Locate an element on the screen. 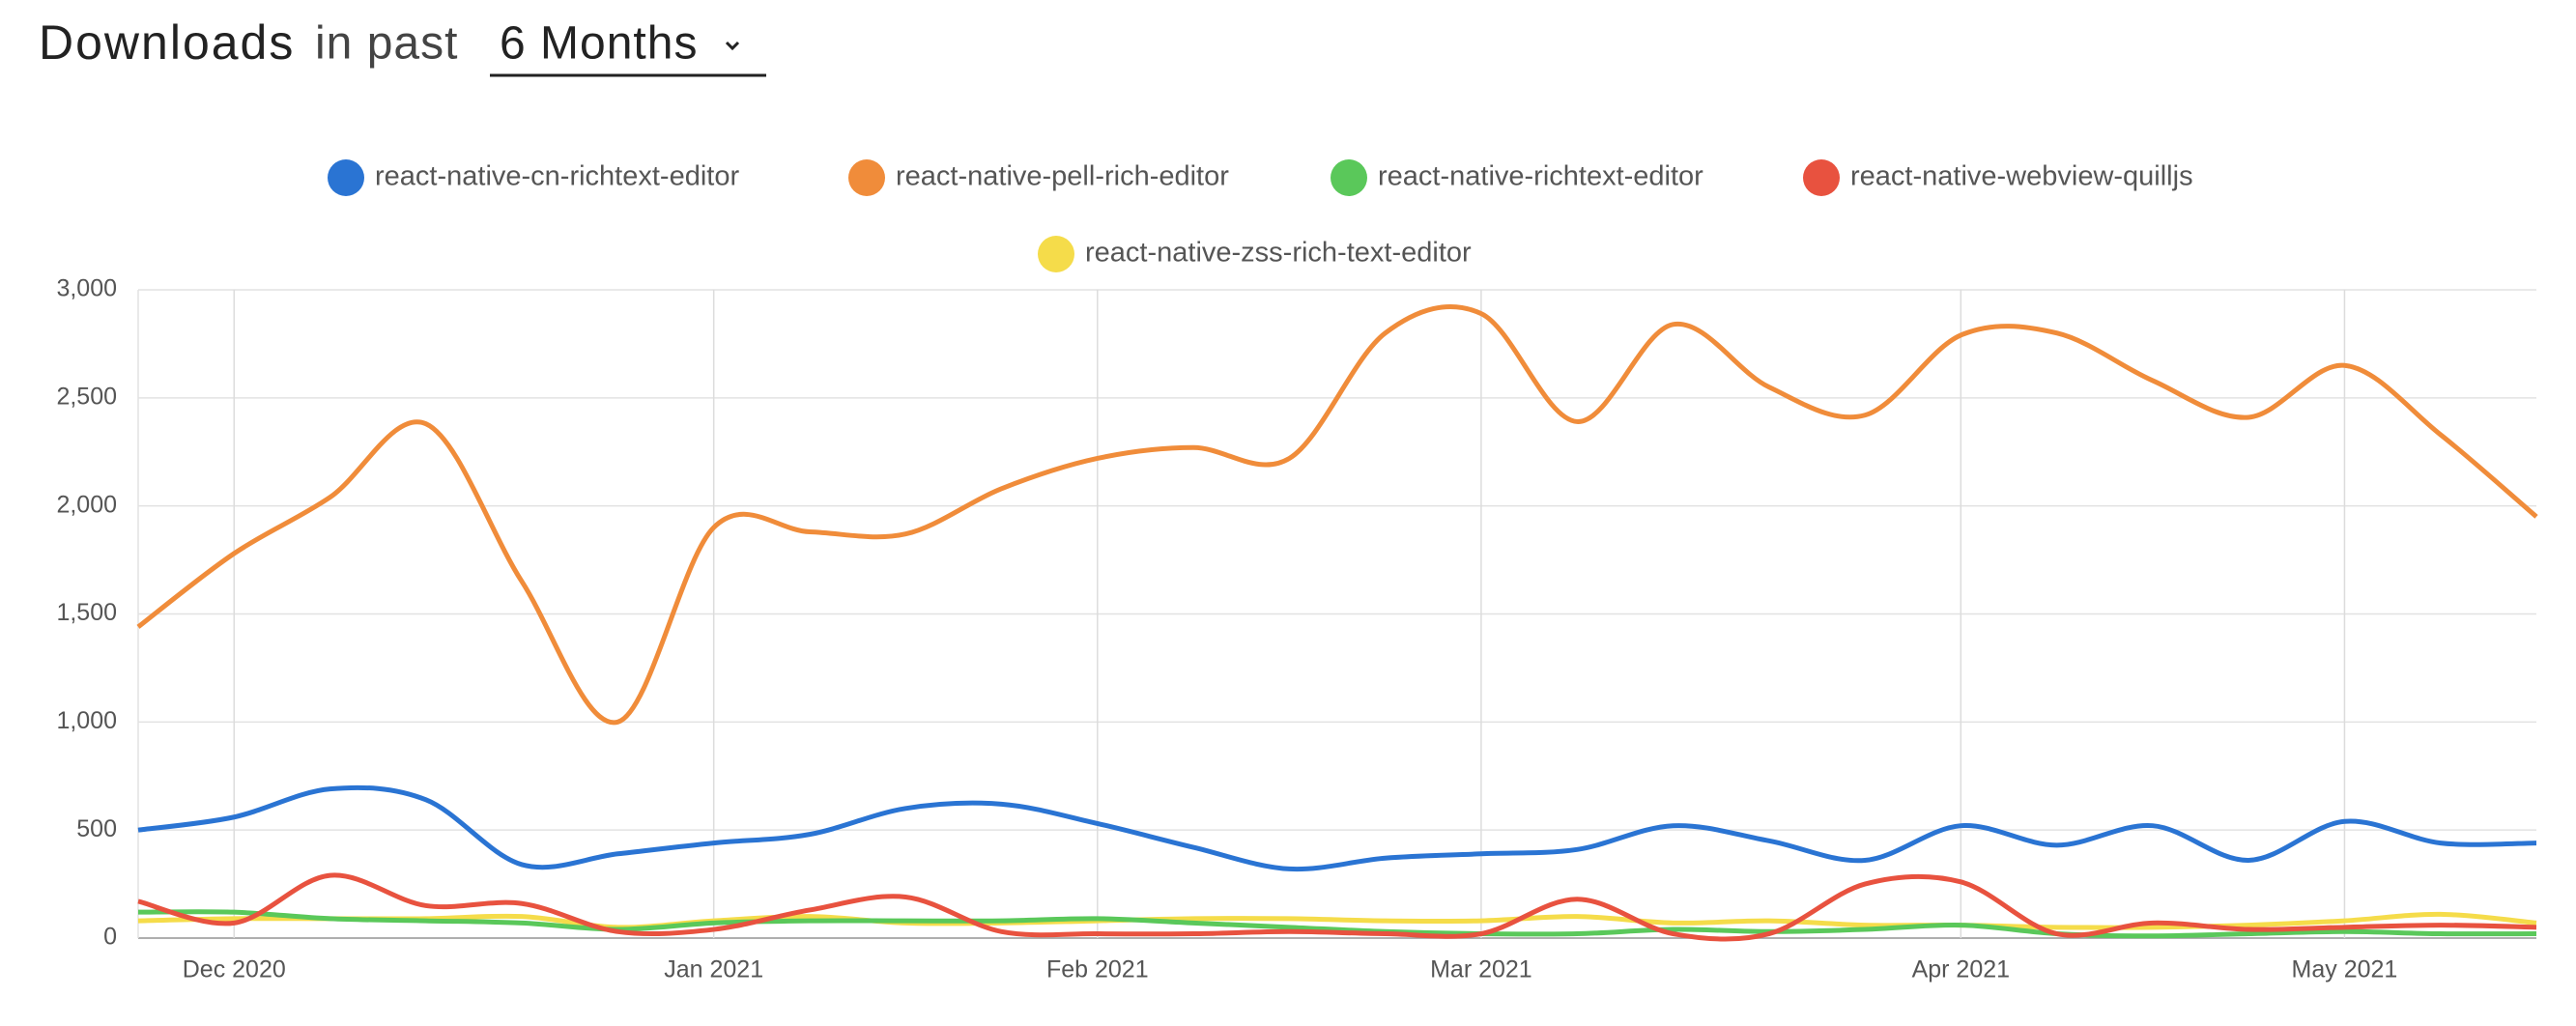 The image size is (2576, 1026). legend-label: react-native-cn-richtext-editor is located at coordinates (557, 176).